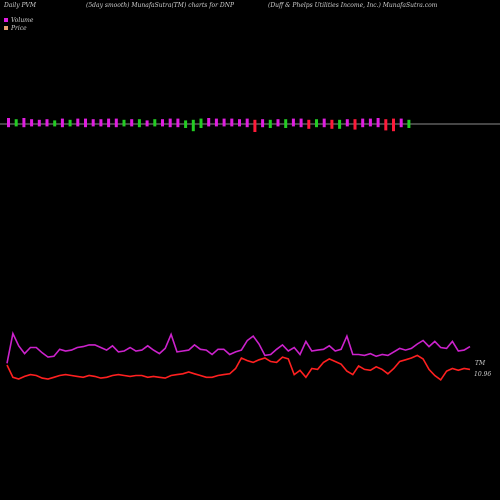 The width and height of the screenshot is (500, 500). I want to click on legend-price-label: Price, so click(19, 28).